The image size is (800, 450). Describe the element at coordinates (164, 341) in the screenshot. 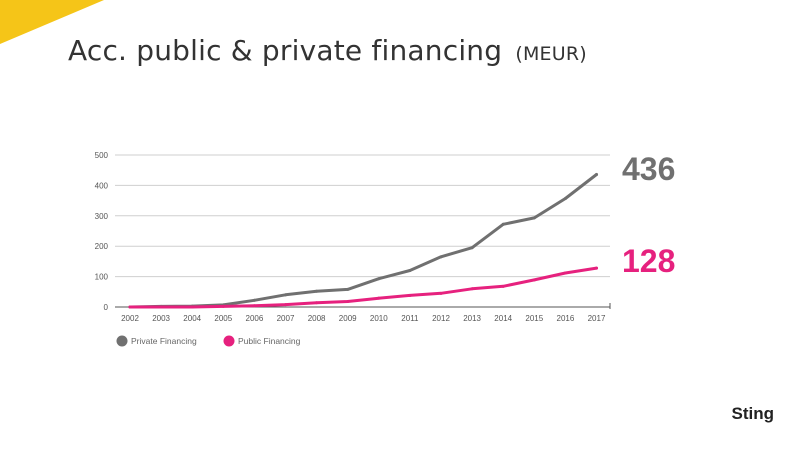

I see `legend-label: Private Financing` at that location.